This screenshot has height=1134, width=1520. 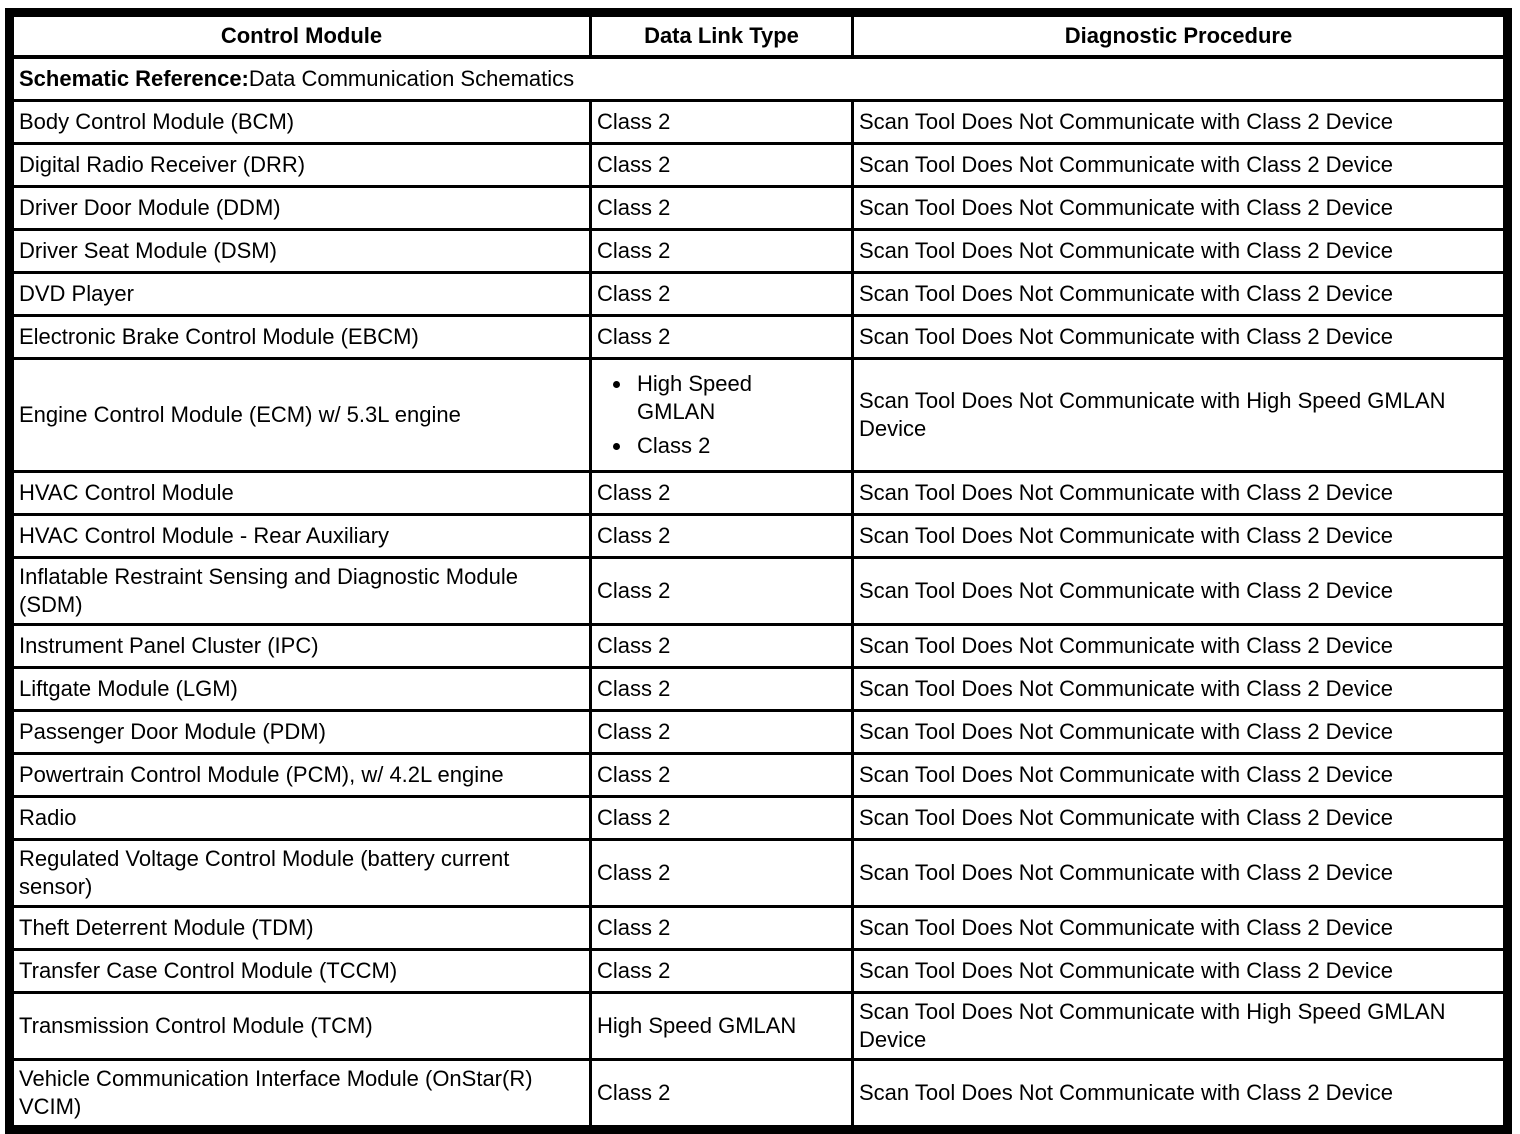 What do you see at coordinates (301, 165) in the screenshot?
I see `control-module-cell: Digital Radio Receiver (DRR)` at bounding box center [301, 165].